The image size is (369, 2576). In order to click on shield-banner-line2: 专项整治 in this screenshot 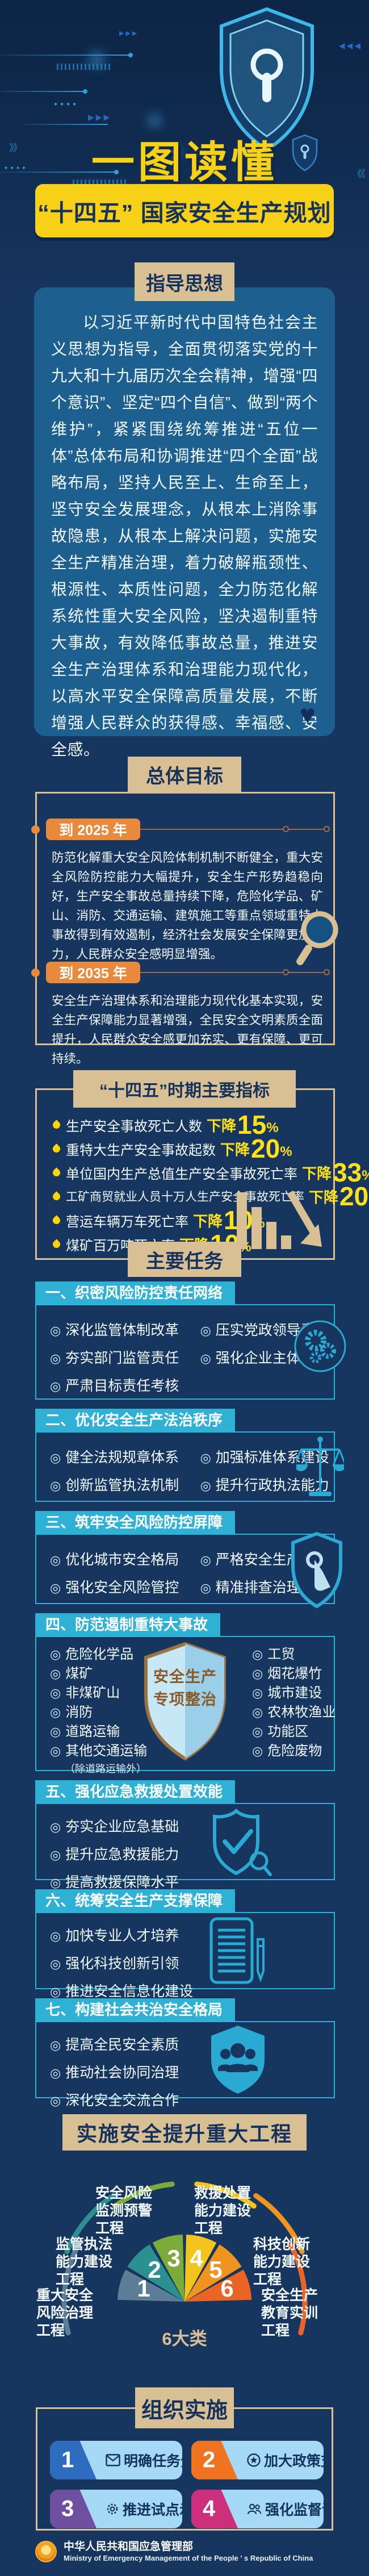, I will do `click(185, 1699)`.